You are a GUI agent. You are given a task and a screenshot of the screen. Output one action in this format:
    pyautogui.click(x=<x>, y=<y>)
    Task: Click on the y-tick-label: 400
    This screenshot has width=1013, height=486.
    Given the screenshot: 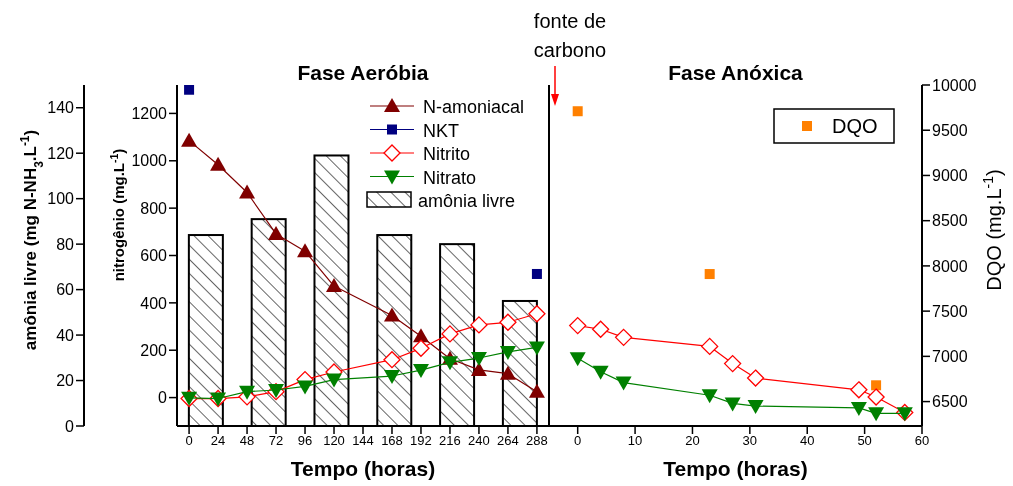 What is the action you would take?
    pyautogui.click(x=154, y=303)
    